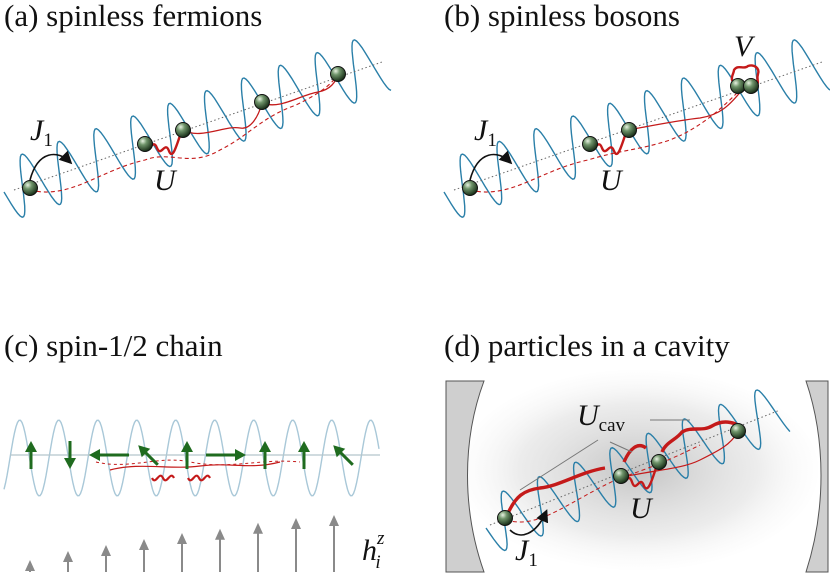 Image resolution: width=830 pixels, height=576 pixels. Describe the element at coordinates (745, 46) in the screenshot. I see `label-V-b: V` at that location.